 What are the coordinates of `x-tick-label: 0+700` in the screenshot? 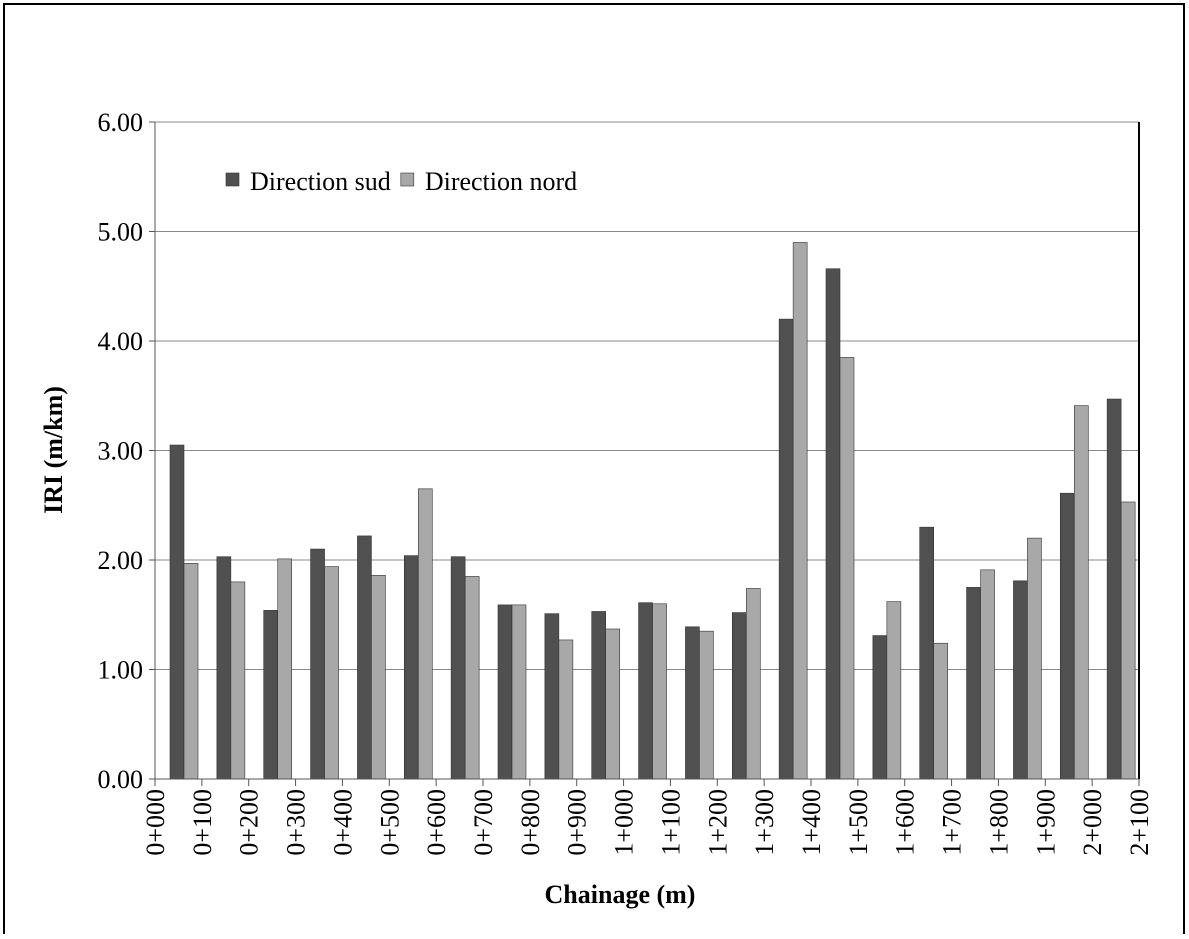 It's located at (483, 822).